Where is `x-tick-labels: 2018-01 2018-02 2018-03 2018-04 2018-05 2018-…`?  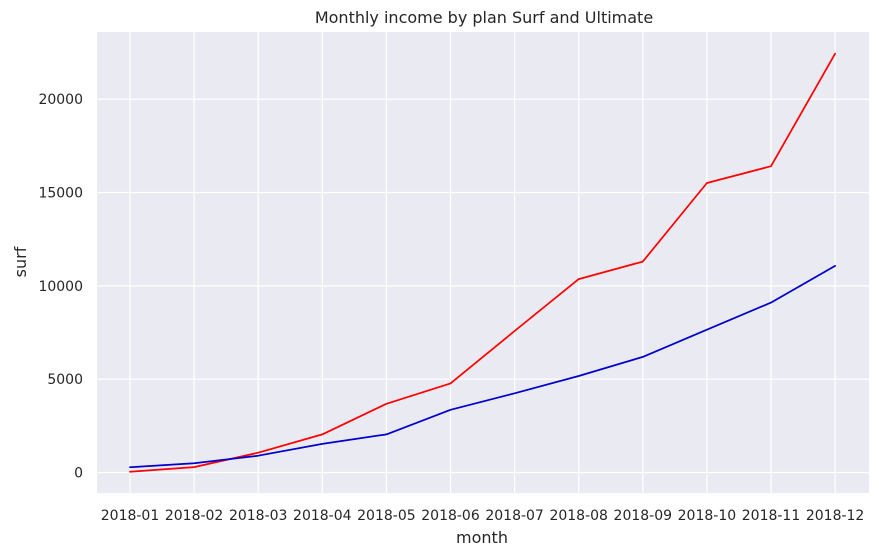
x-tick-labels: 2018-01 2018-02 2018-03 2018-04 2018-05 2018-… is located at coordinates (483, 516).